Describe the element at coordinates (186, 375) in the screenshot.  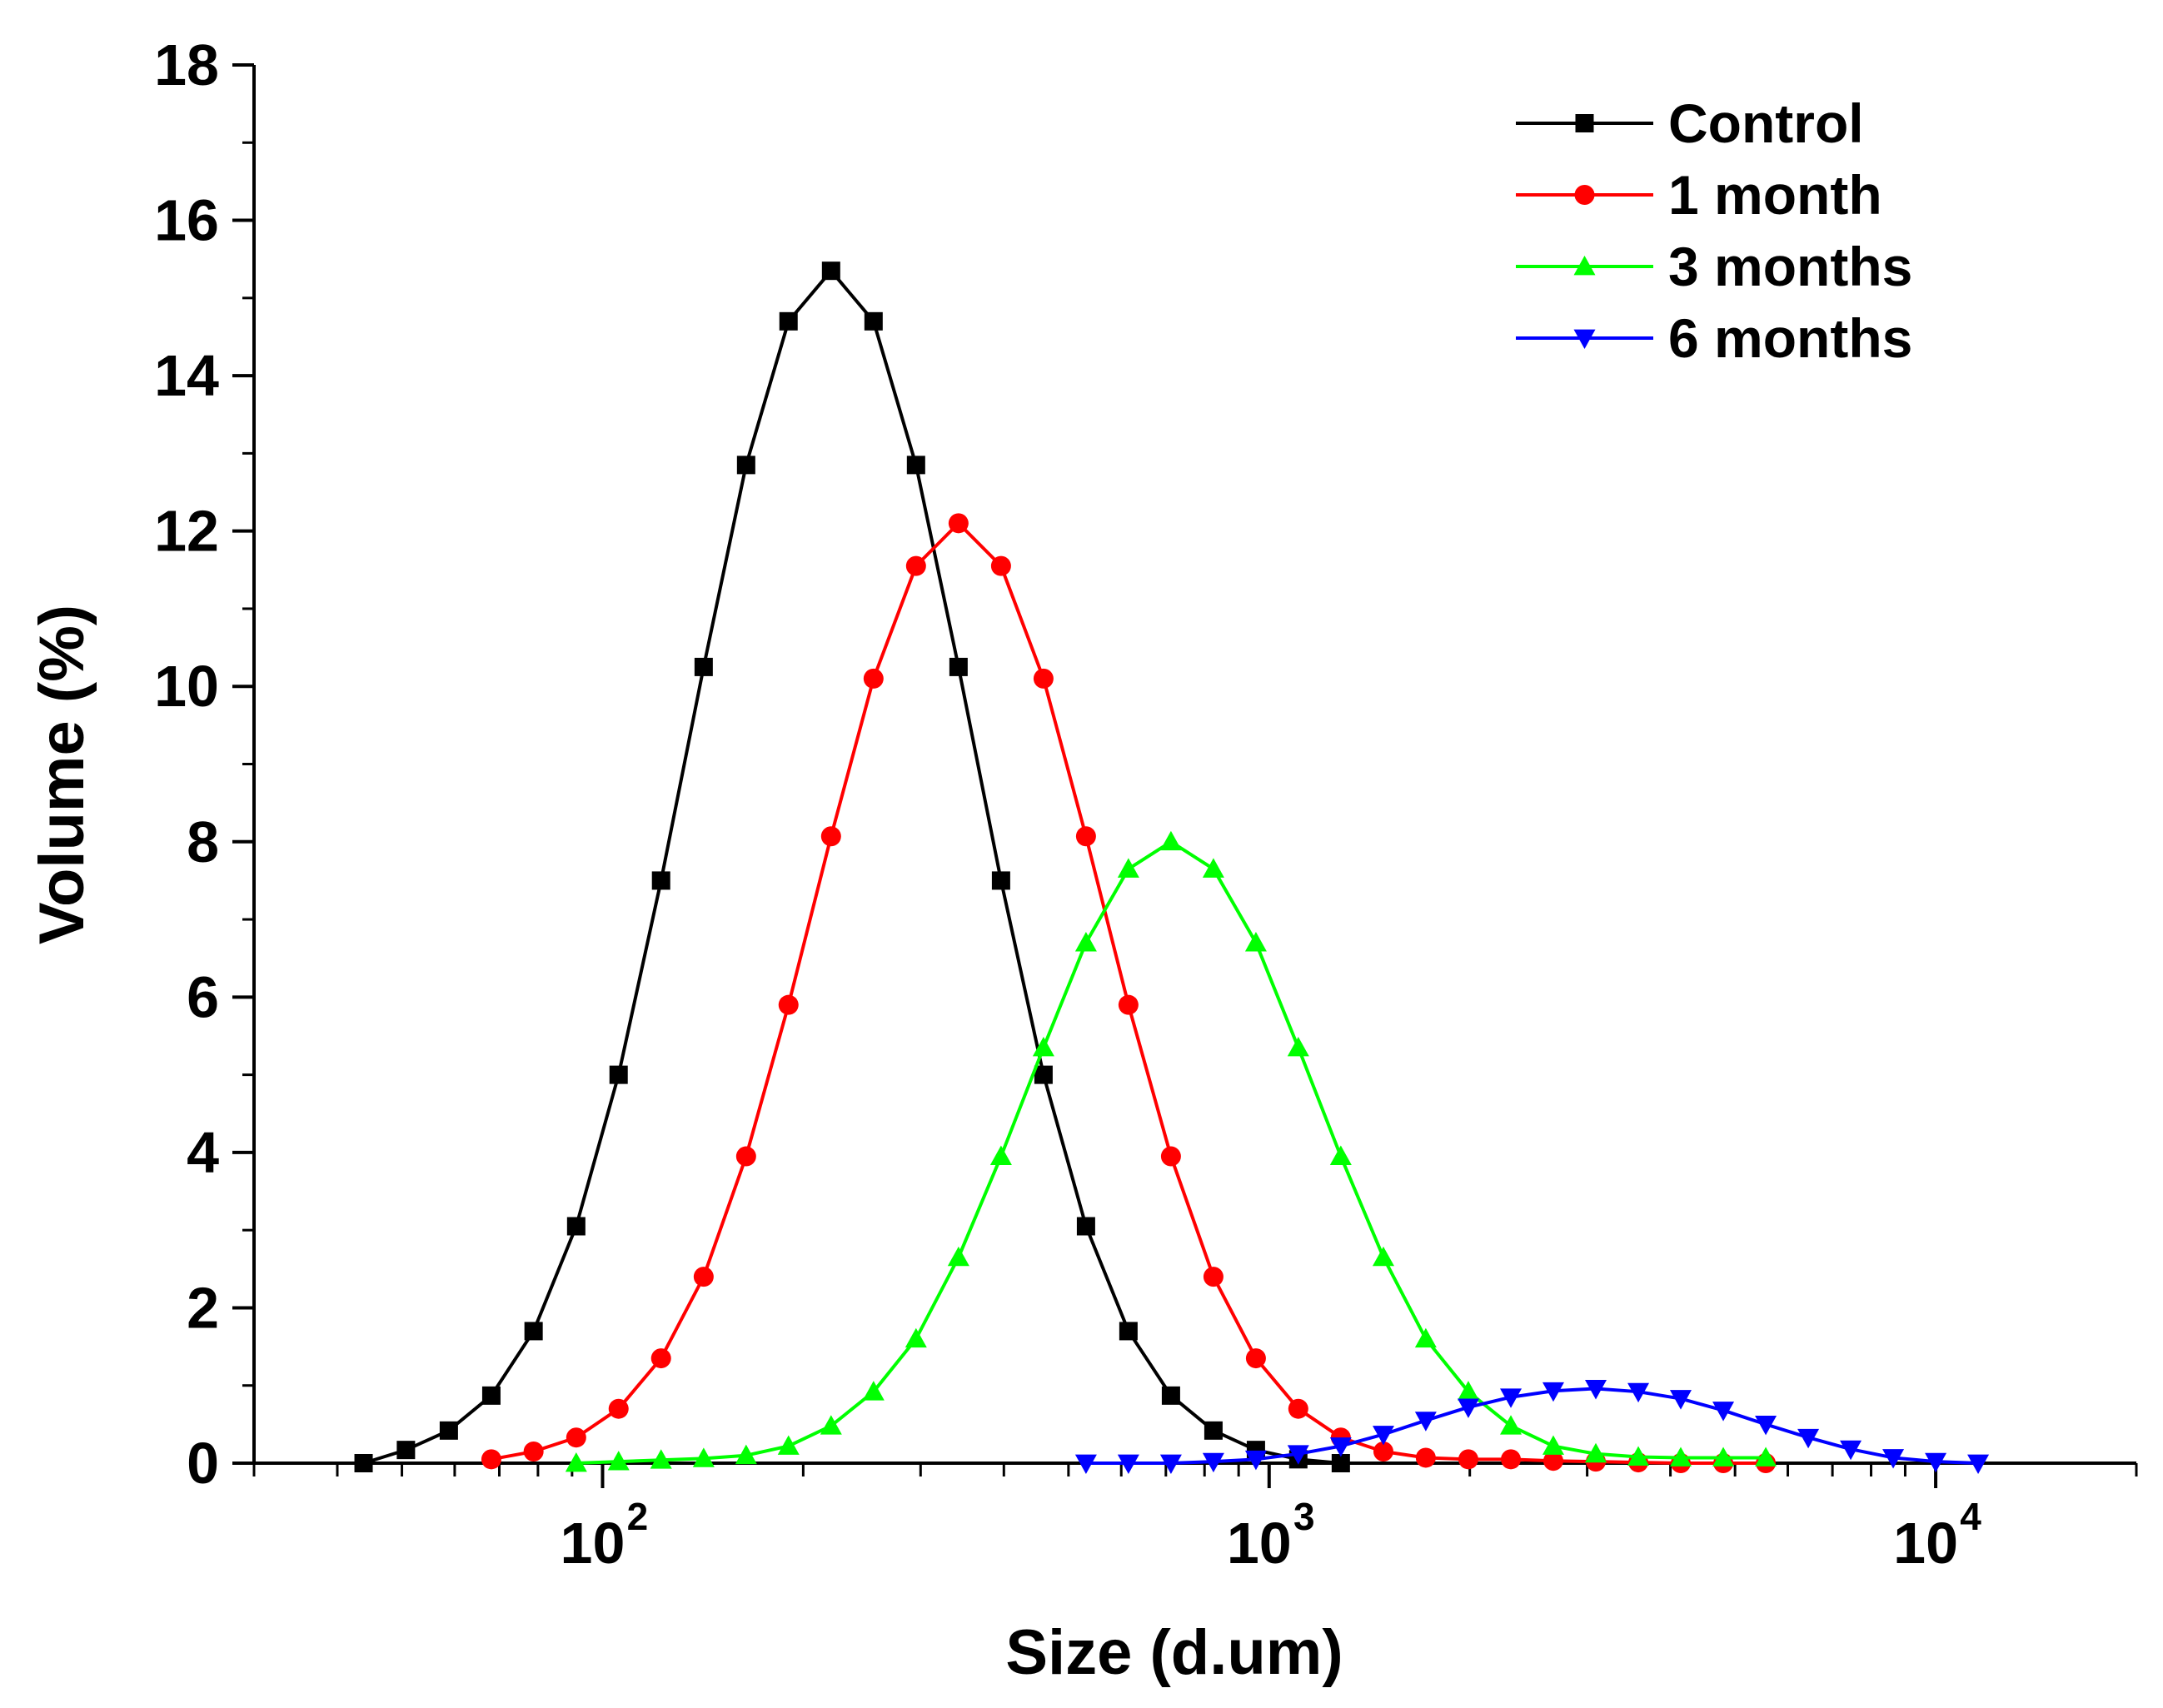
I see `y-tick-label: 14` at that location.